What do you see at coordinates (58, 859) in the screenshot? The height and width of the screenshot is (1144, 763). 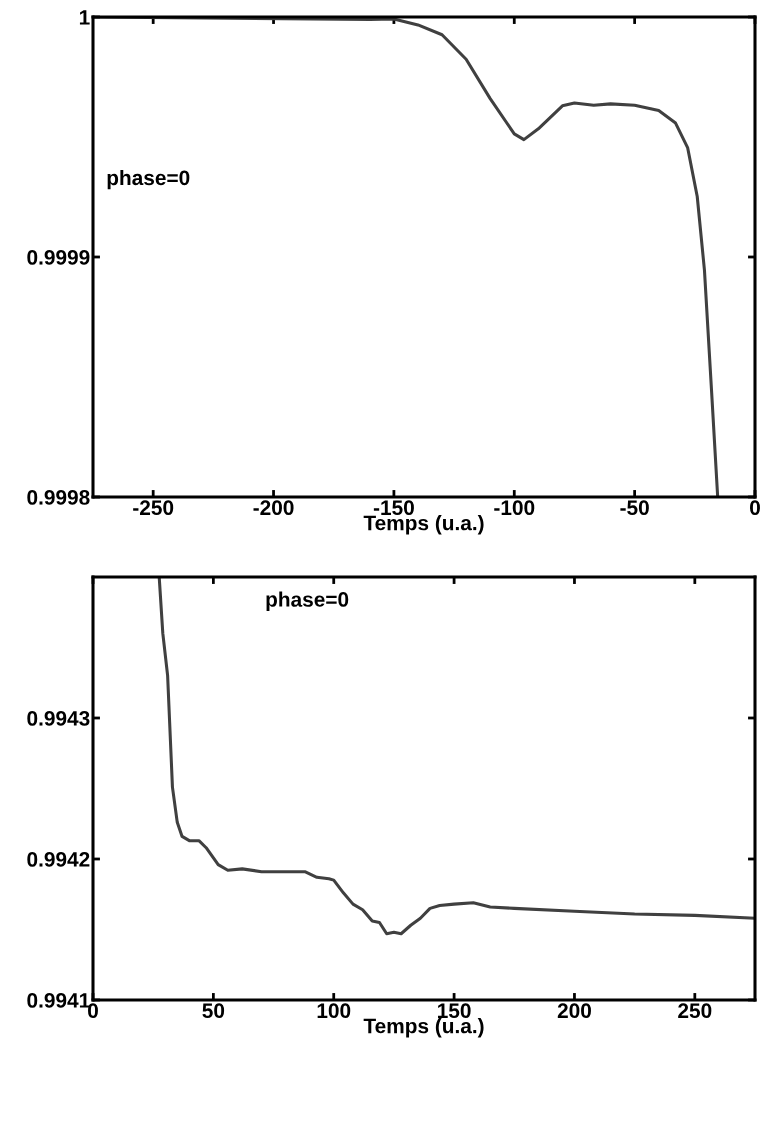 I see `y-tick-label: 0.9942` at bounding box center [58, 859].